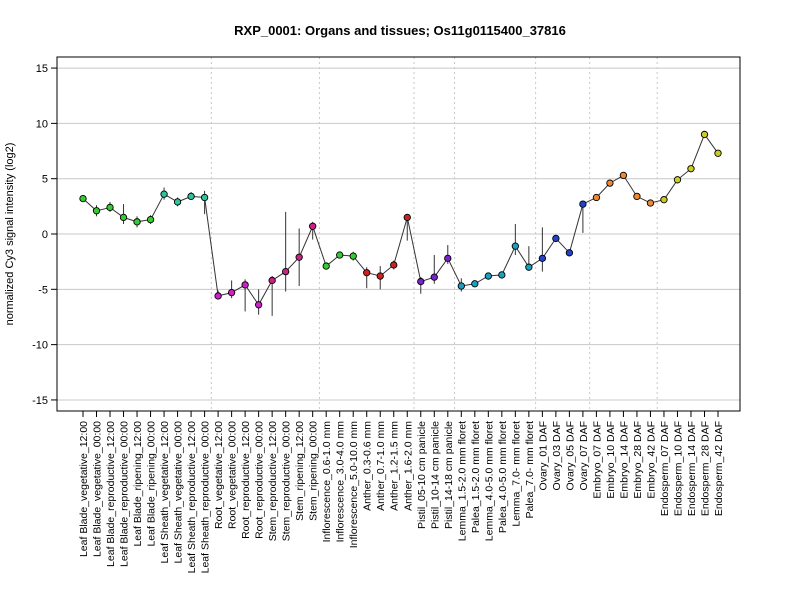 The image size is (800, 600). Describe the element at coordinates (570, 455) in the screenshot. I see `x-tick-label: Ovary_05 DAF` at that location.